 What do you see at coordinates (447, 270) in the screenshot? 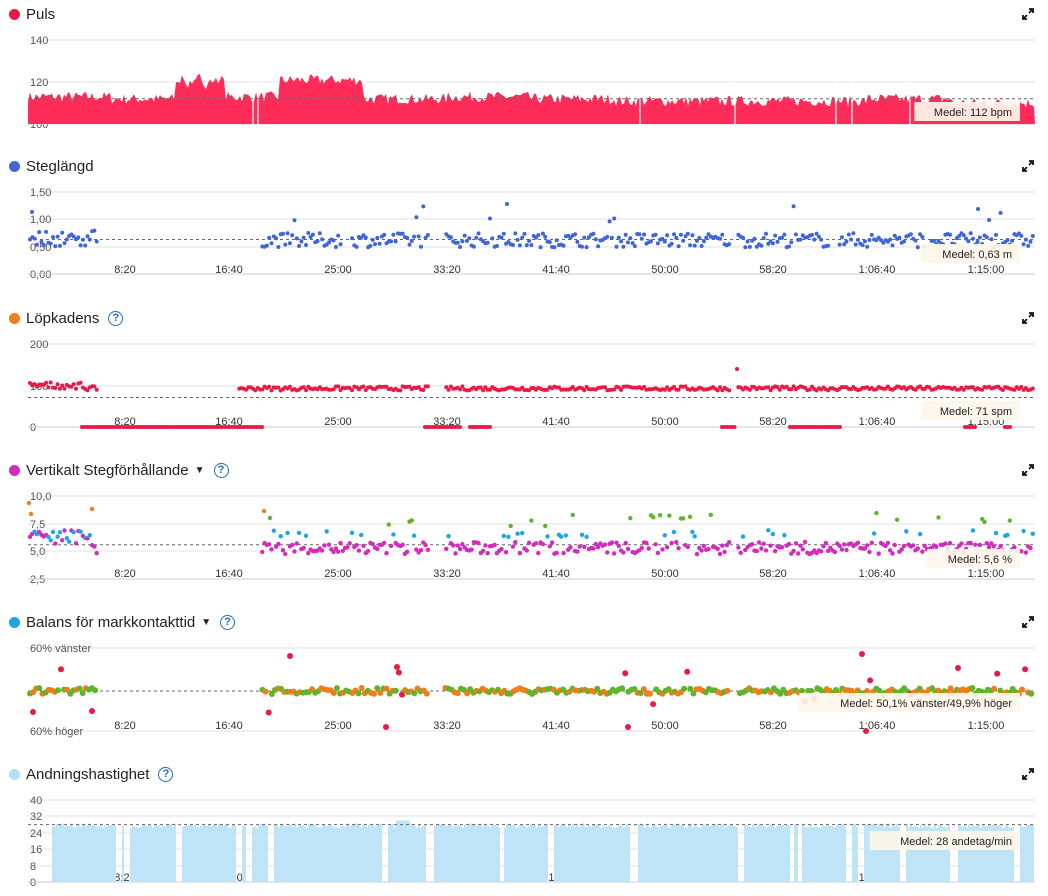
I see `x-tick-label: 33:20` at bounding box center [447, 270].